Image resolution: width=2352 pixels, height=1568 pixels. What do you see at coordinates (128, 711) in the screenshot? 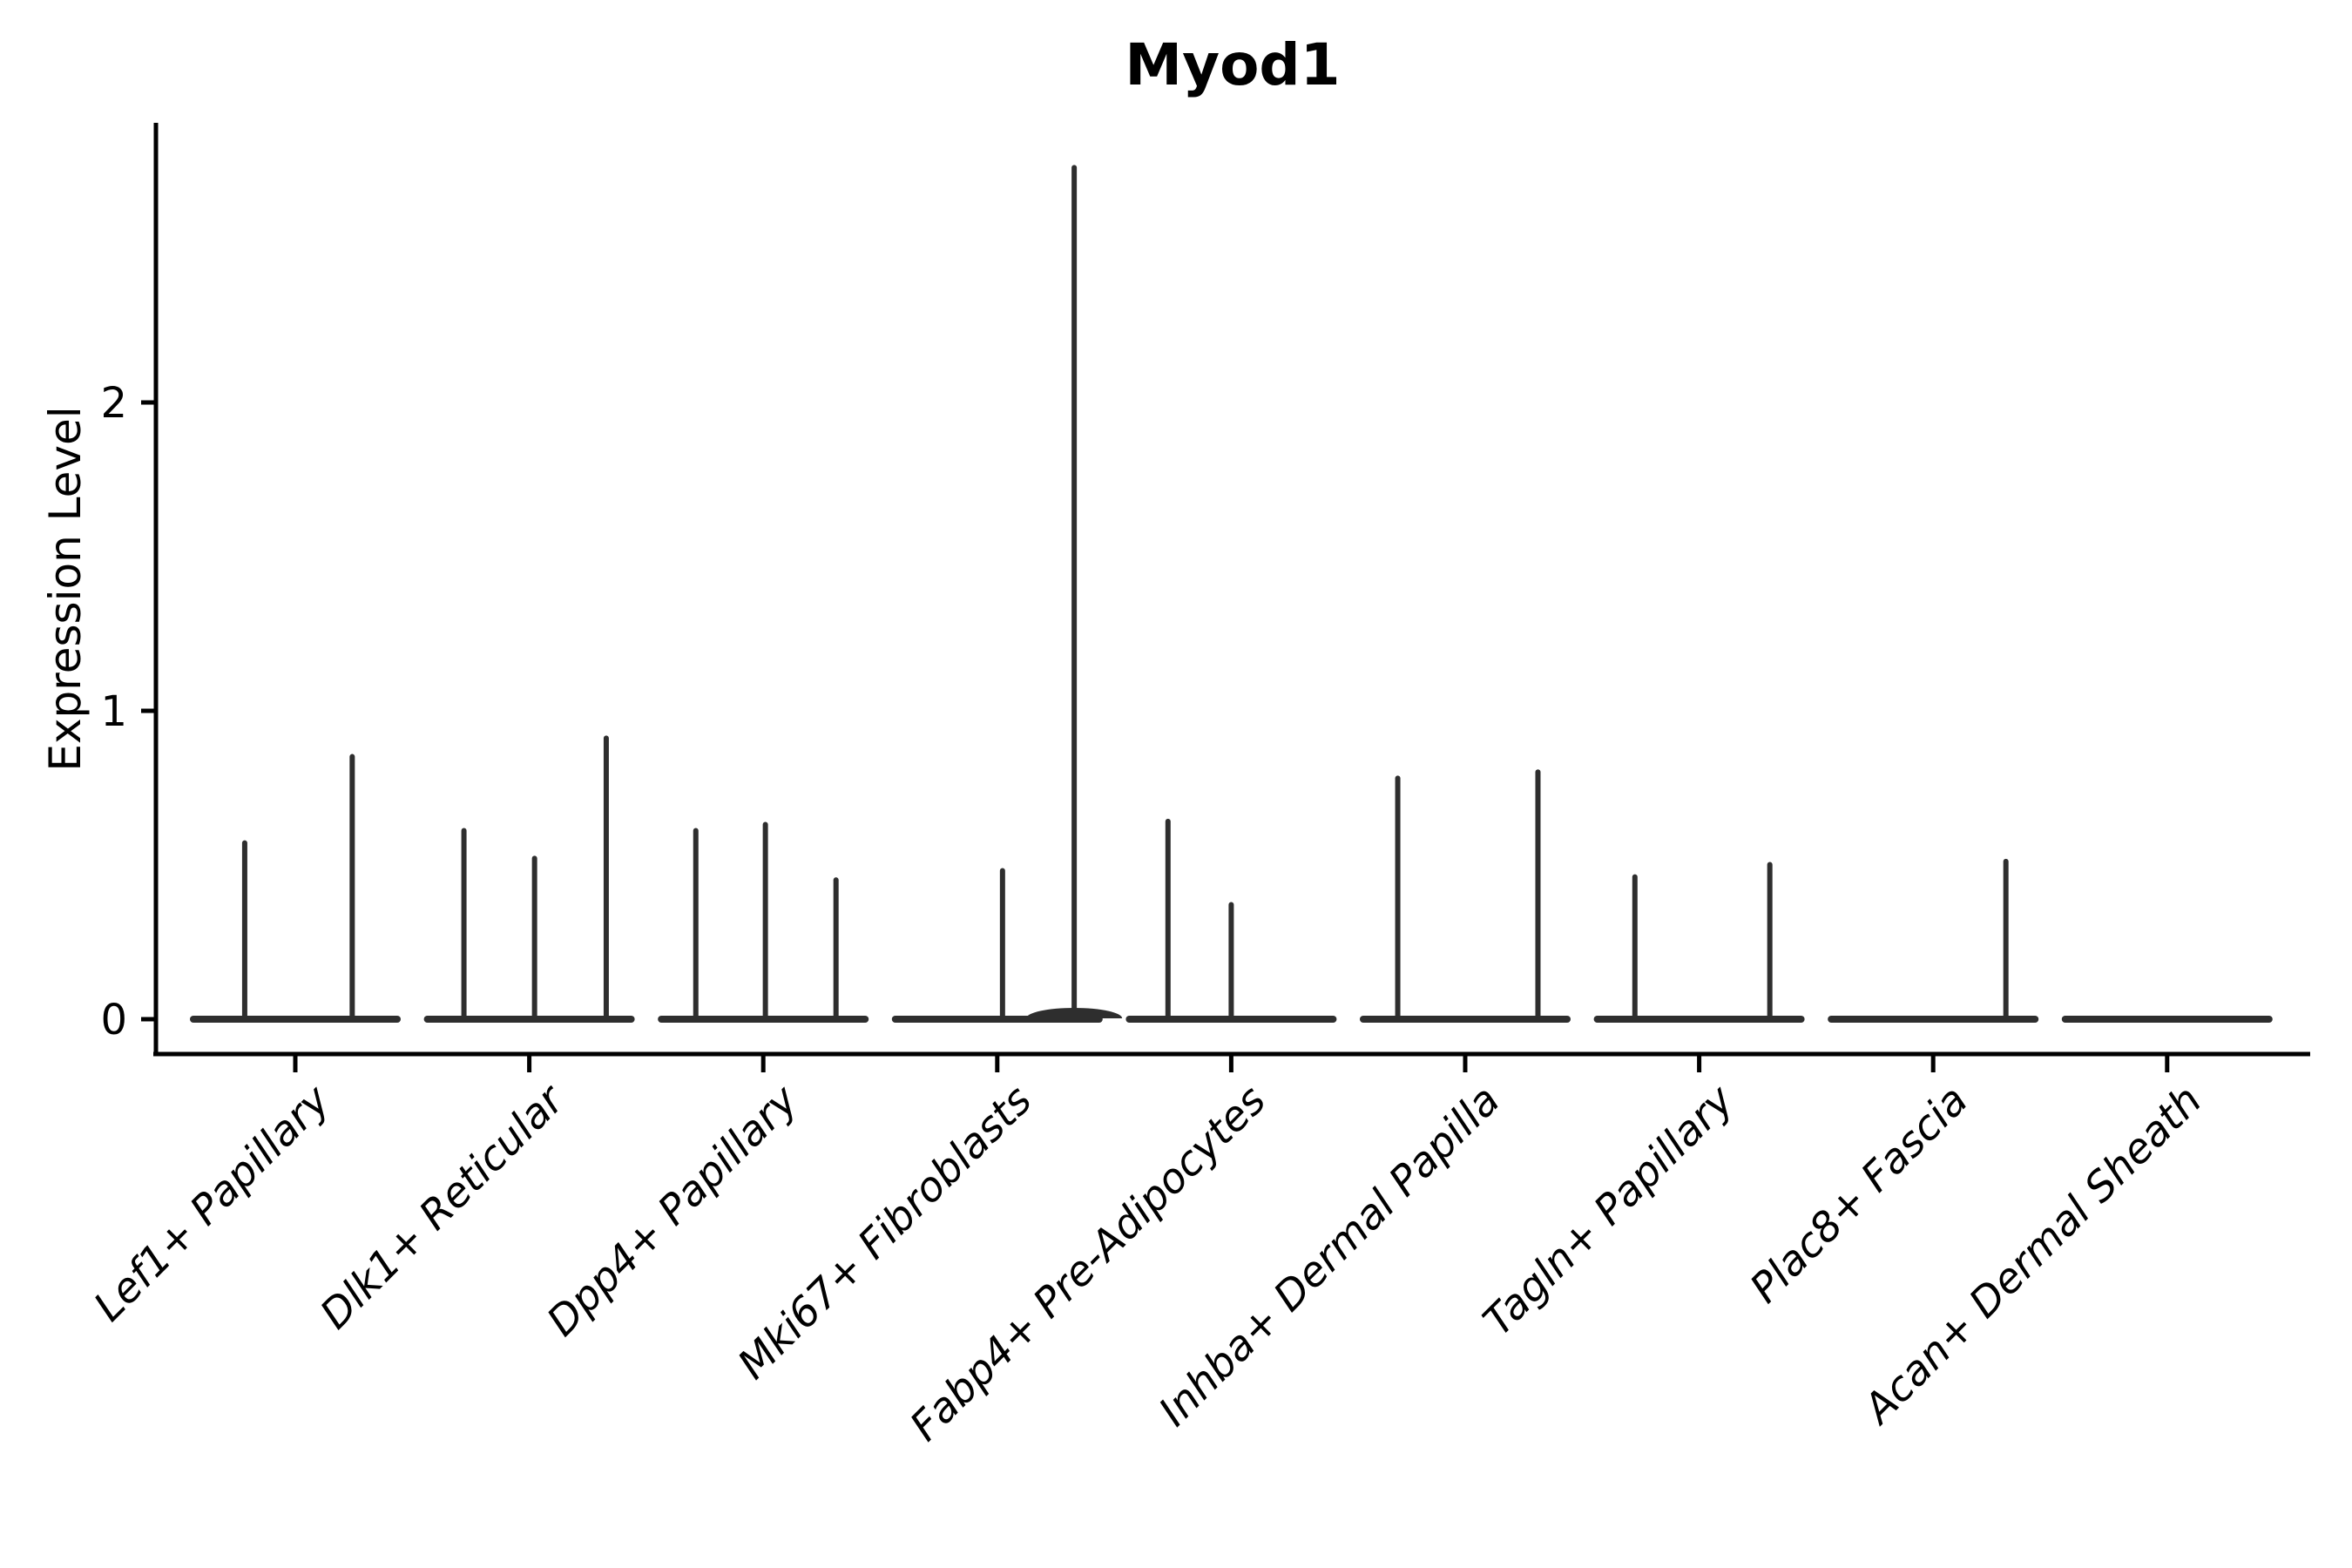
I see `y-ticks: 0 1 2` at bounding box center [128, 711].